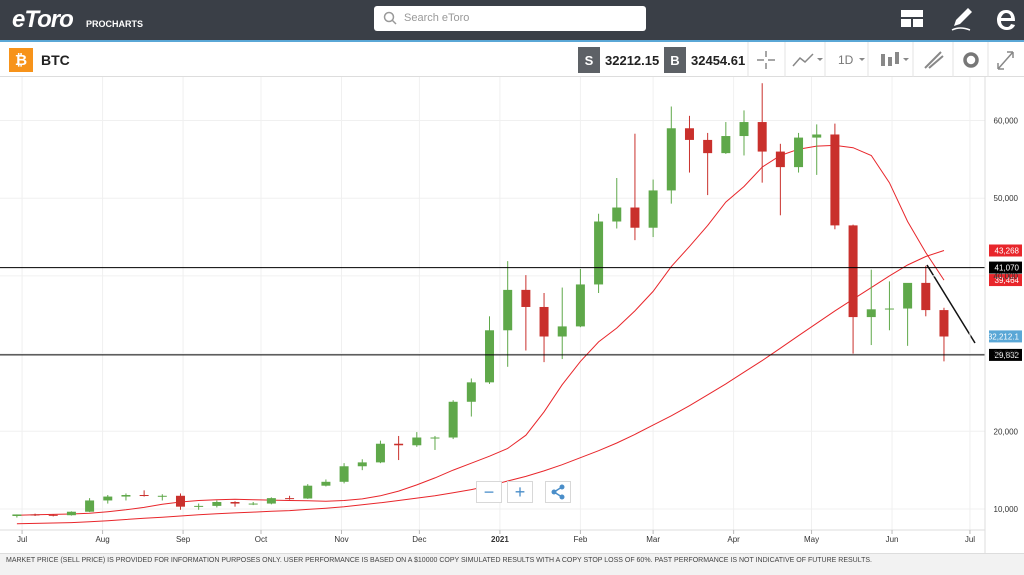  I want to click on buy-quote: B 32454.61, so click(704, 60).